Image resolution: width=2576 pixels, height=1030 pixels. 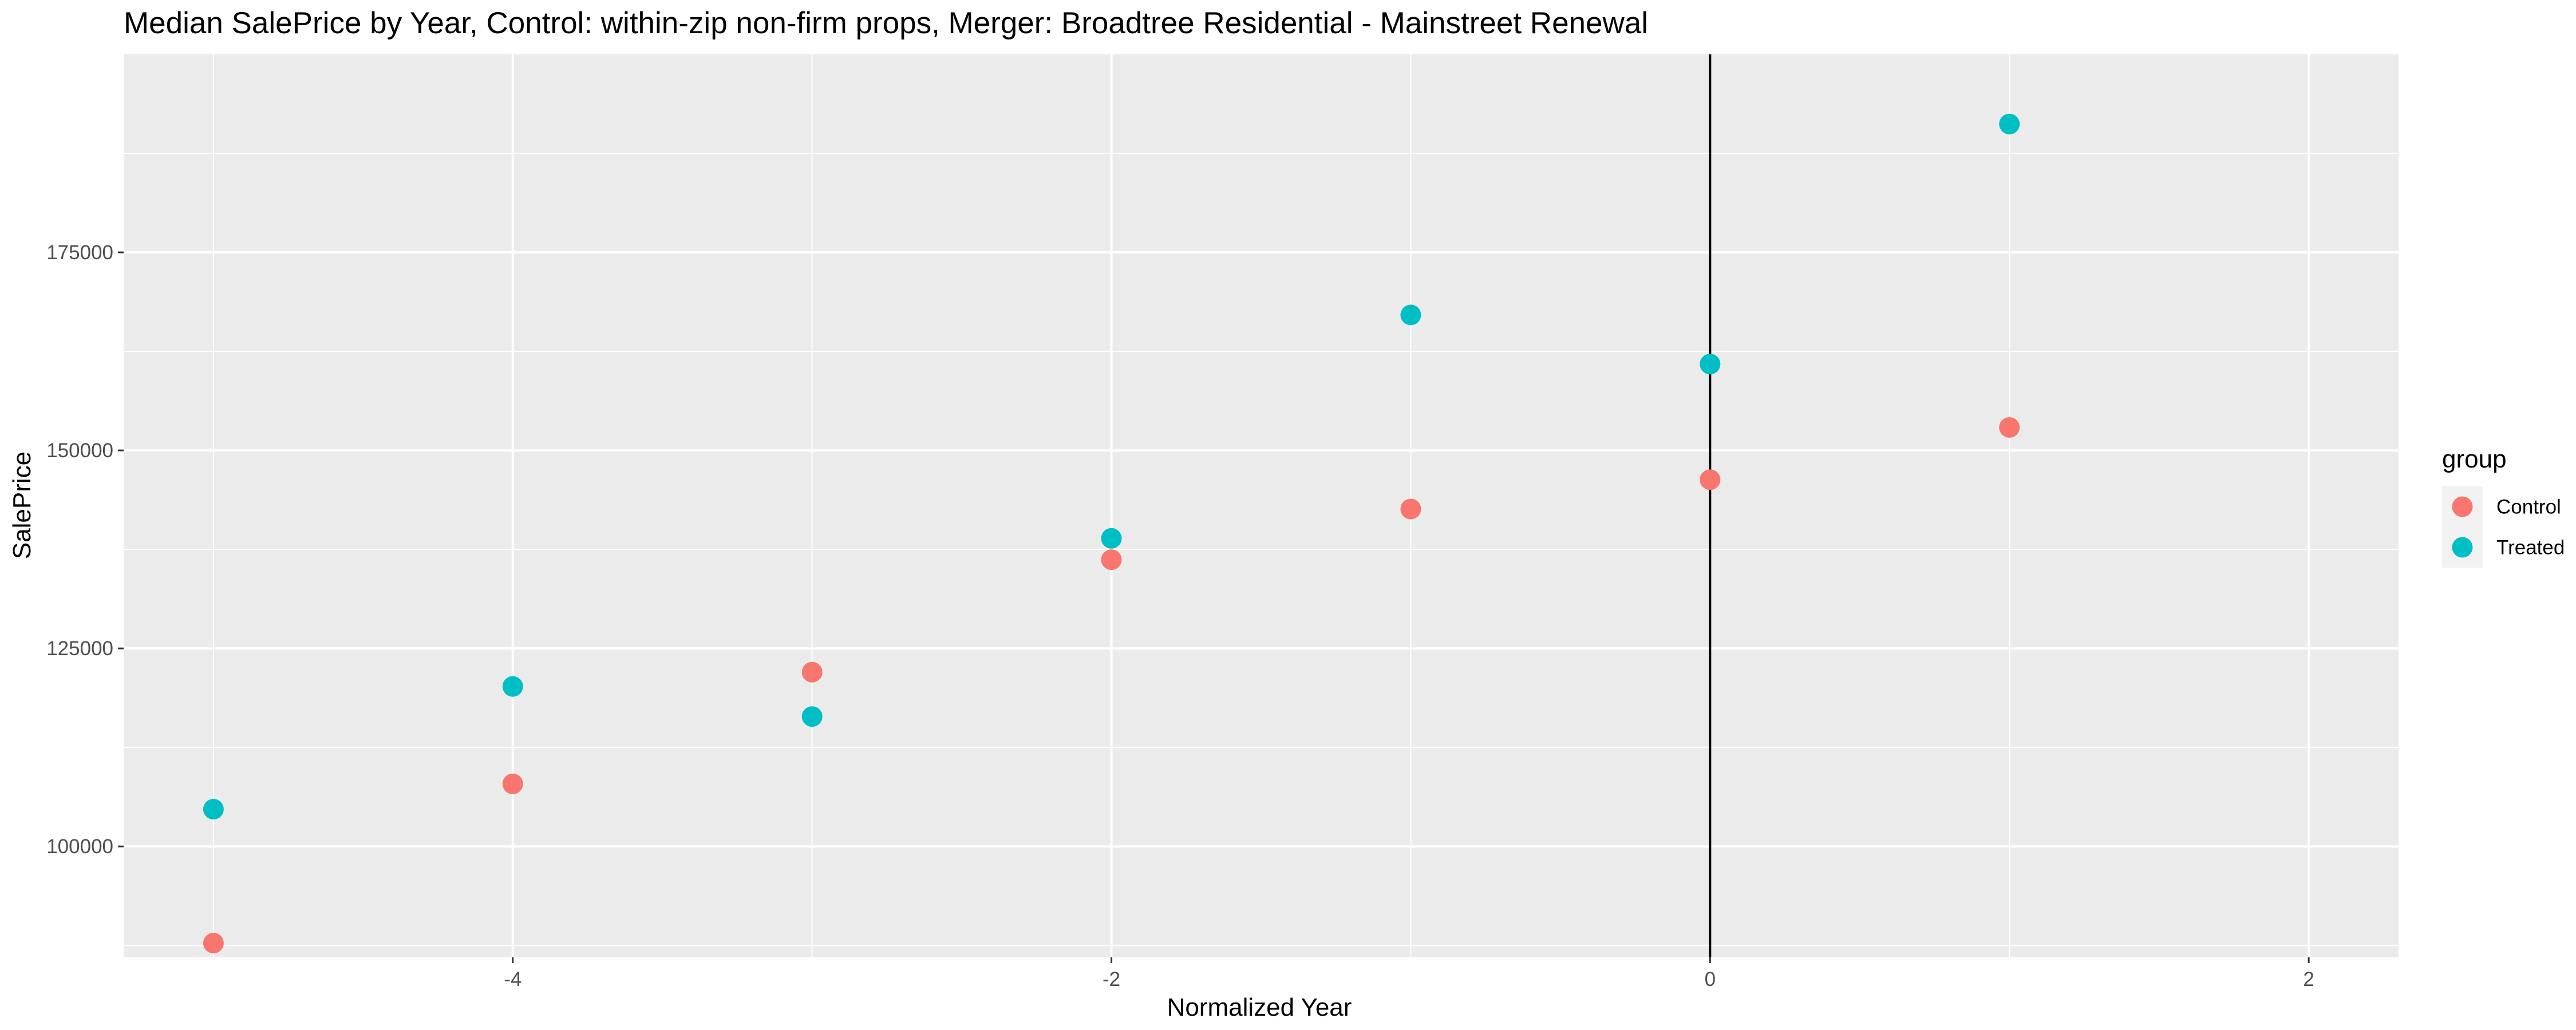 What do you see at coordinates (79, 450) in the screenshot?
I see `y-tick-label: 150000` at bounding box center [79, 450].